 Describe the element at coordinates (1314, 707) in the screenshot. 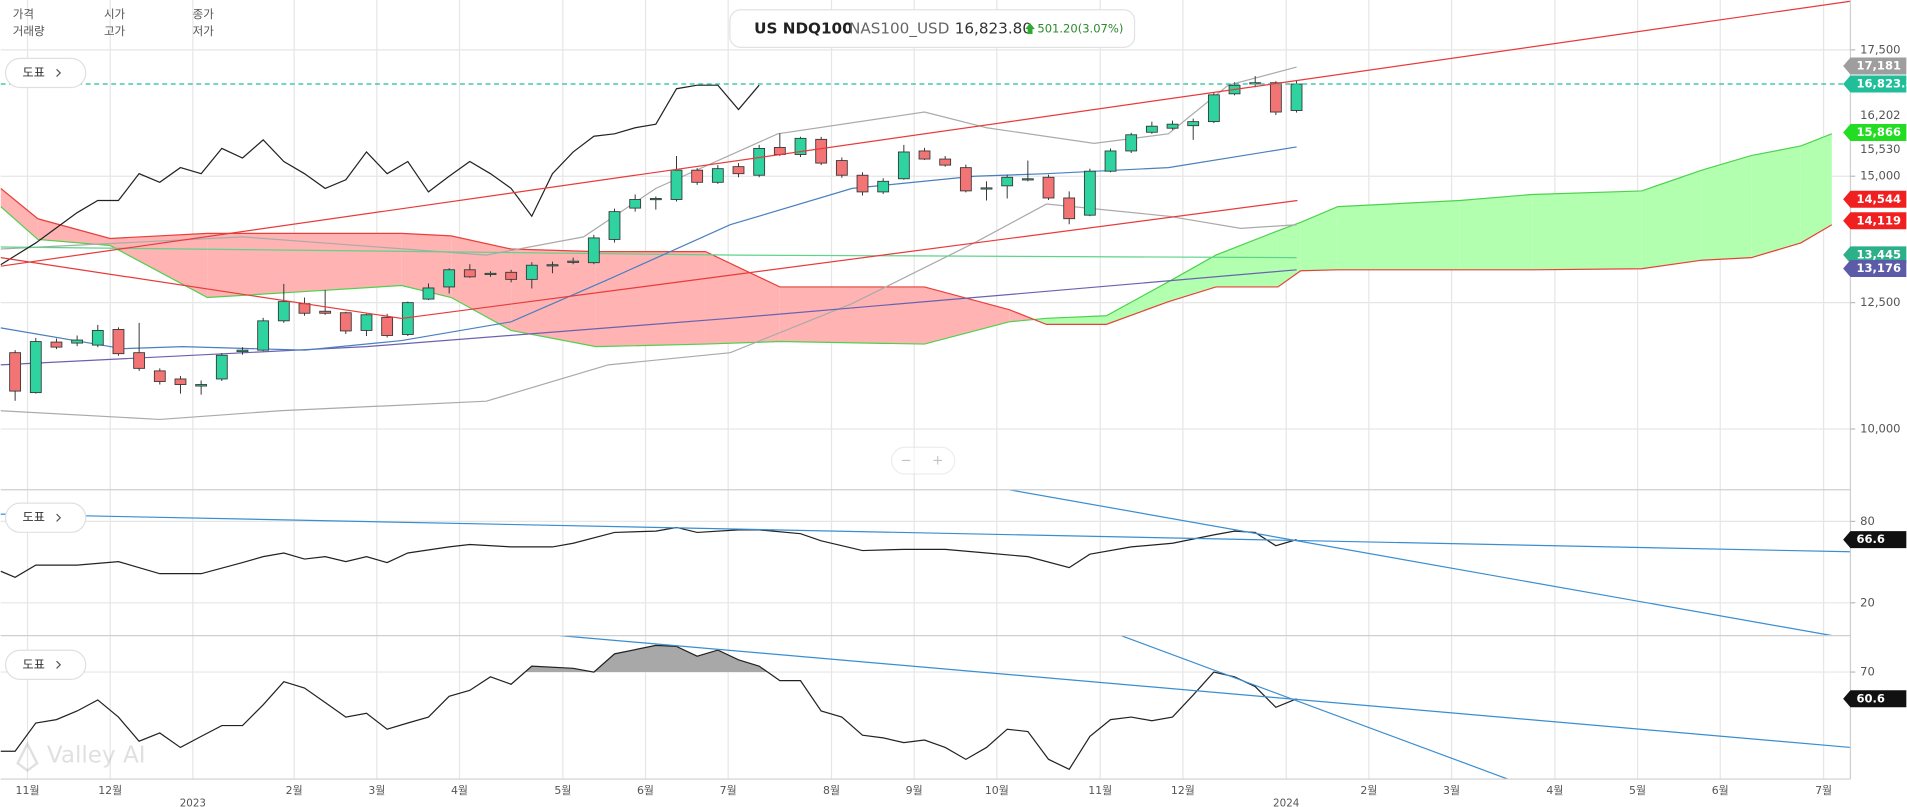

I see `trend-line` at that location.